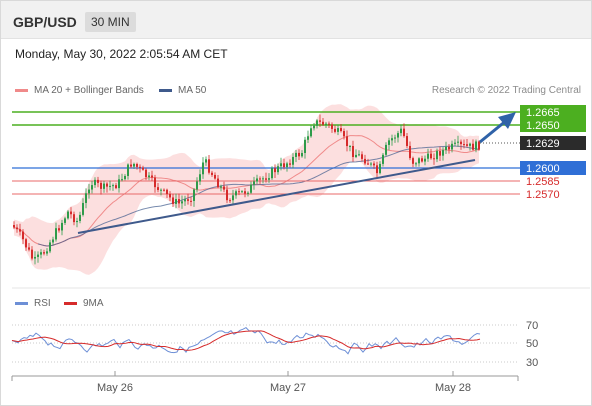 The image size is (592, 406). Describe the element at coordinates (288, 388) in the screenshot. I see `x-tick-label-1: May 27` at that location.